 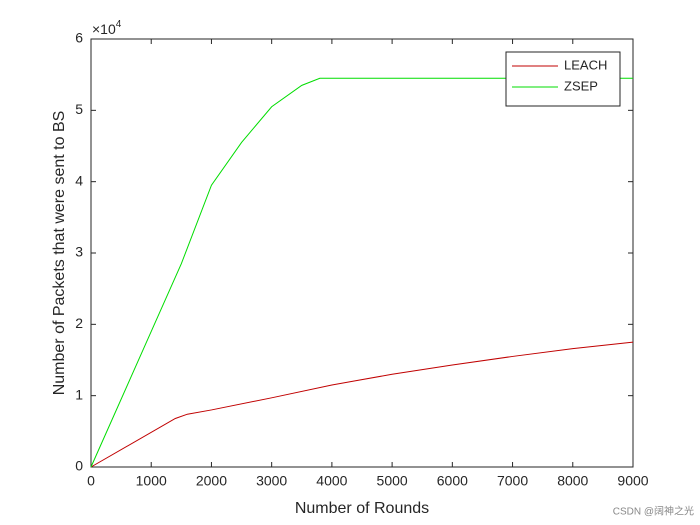 I want to click on legend-box, so click(x=563, y=79).